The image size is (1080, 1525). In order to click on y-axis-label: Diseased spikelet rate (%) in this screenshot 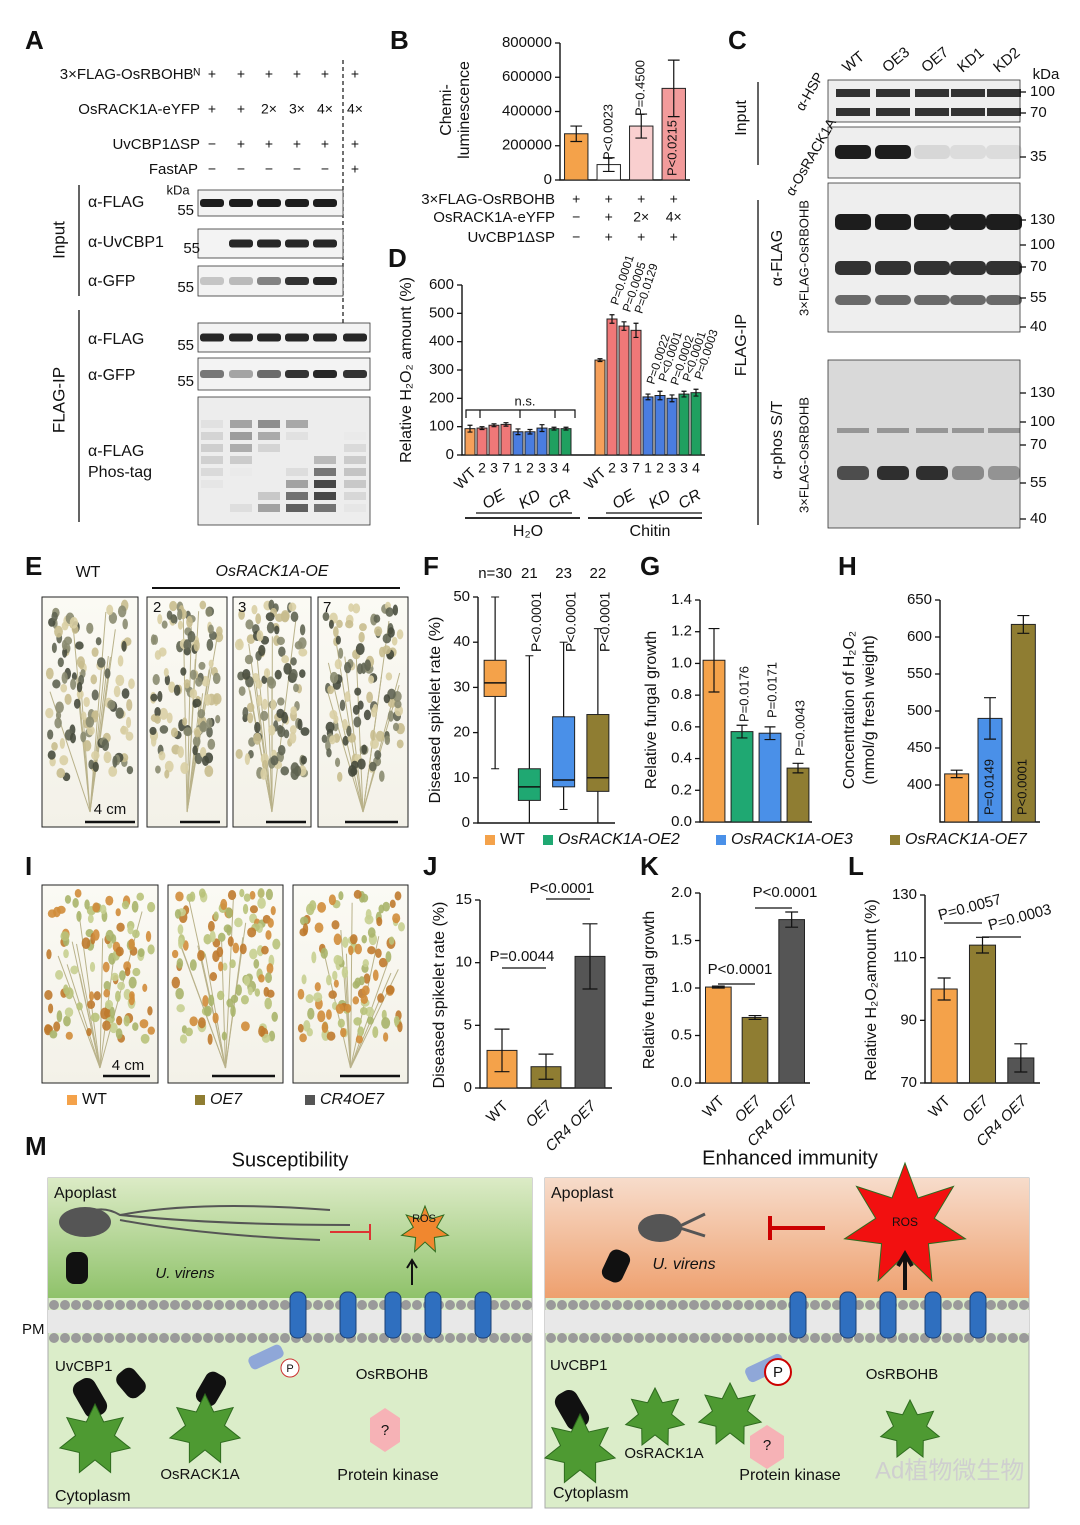, I will do `click(439, 995)`.